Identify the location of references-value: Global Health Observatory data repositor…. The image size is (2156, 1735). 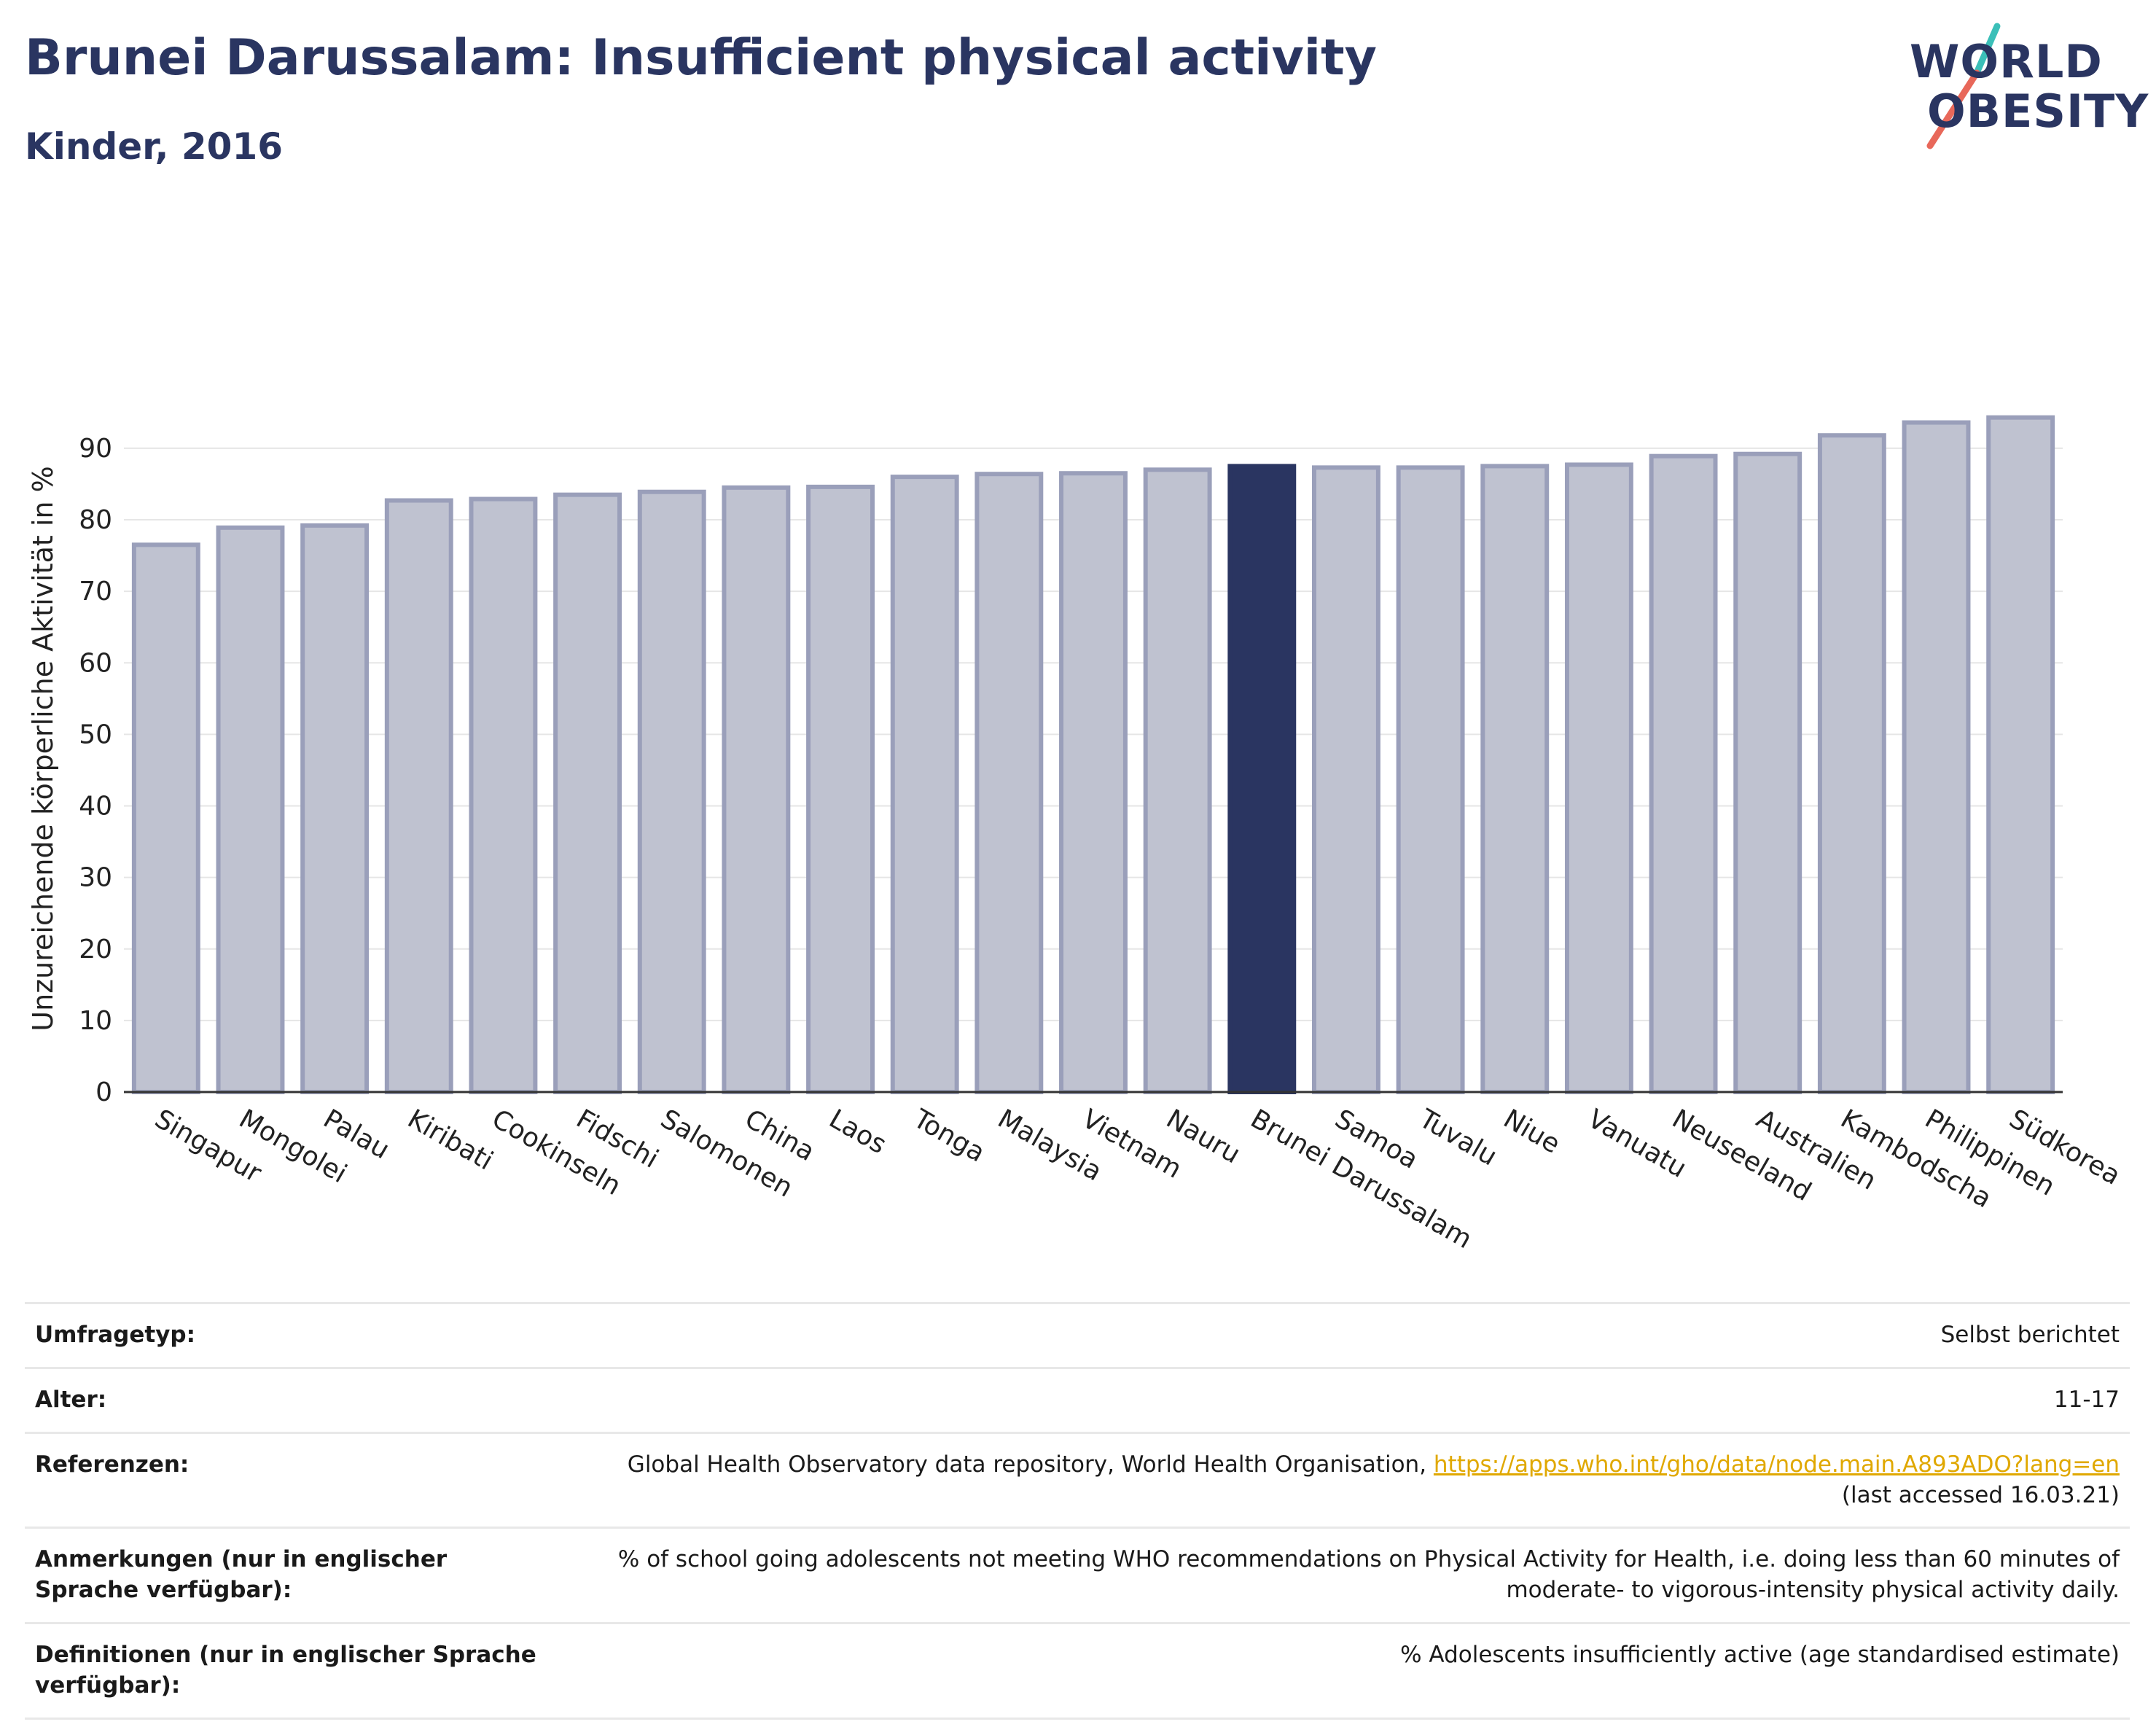
(1343, 1480).